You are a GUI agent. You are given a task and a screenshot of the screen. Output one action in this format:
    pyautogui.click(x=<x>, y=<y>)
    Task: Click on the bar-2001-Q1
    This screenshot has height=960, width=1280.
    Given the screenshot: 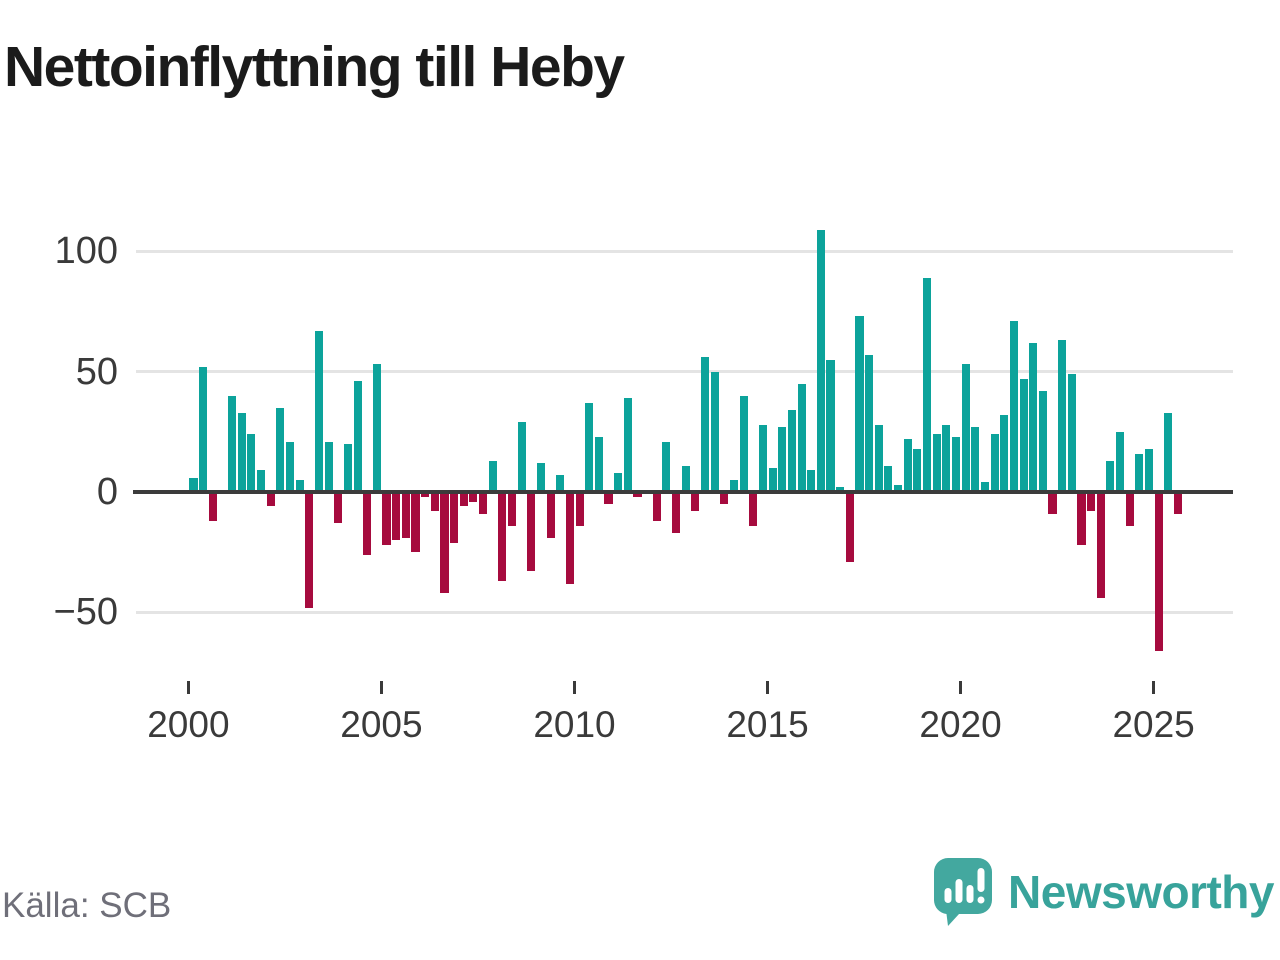 What is the action you would take?
    pyautogui.click(x=232, y=443)
    